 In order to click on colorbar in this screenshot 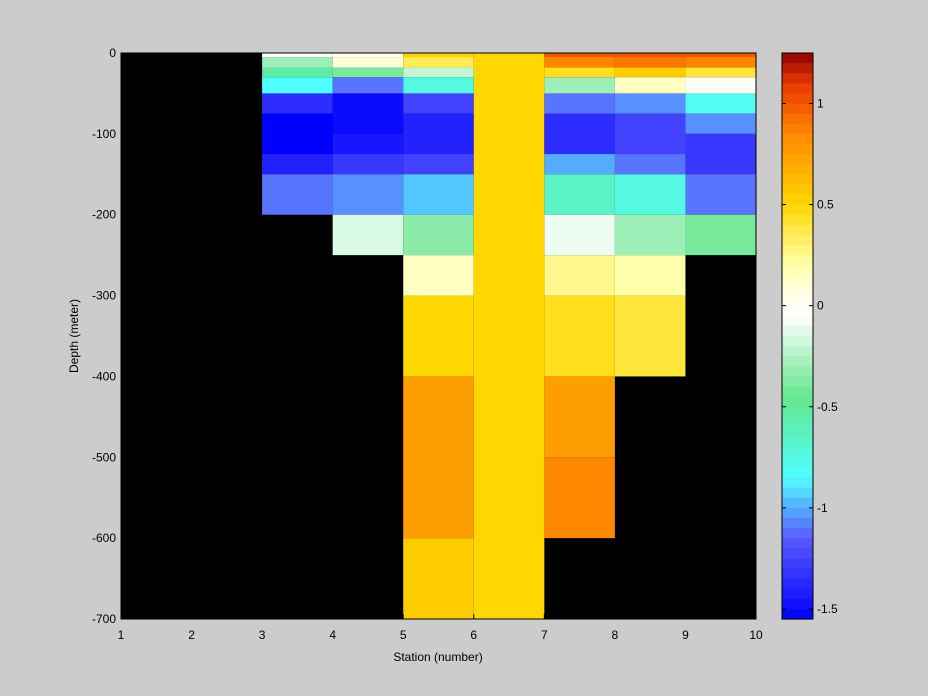, I will do `click(797, 336)`.